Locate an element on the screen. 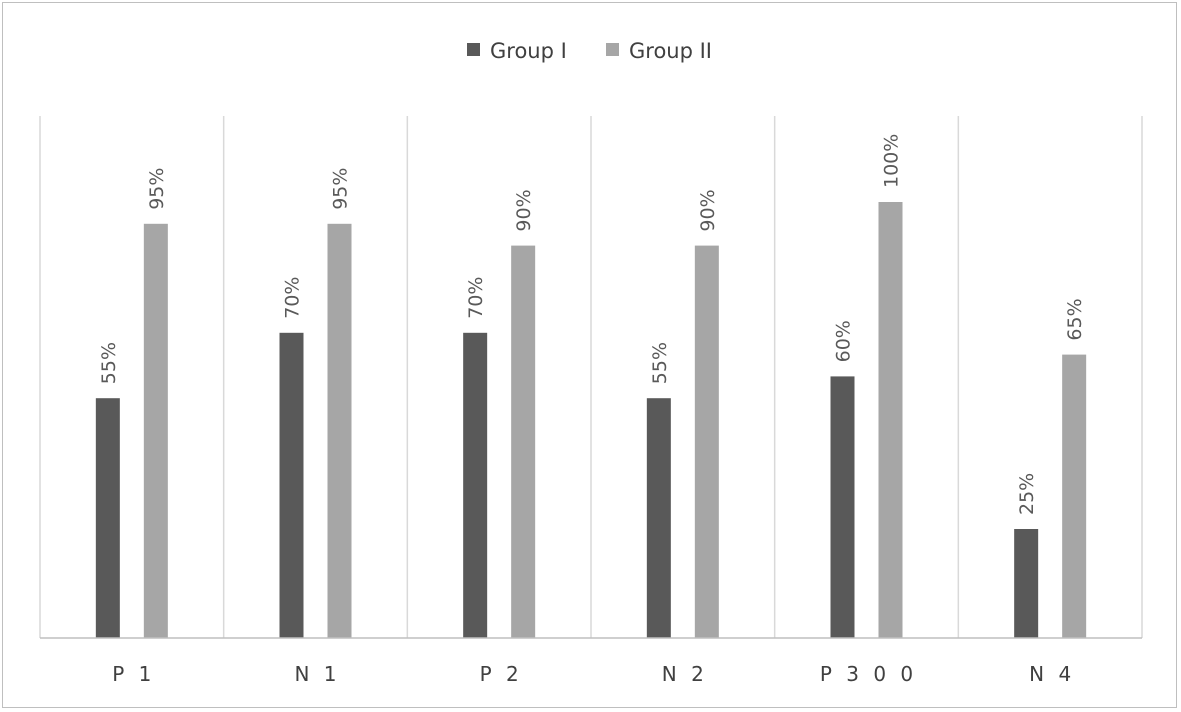 Image resolution: width=1181 pixels, height=712 pixels. legend-label-2: Group II is located at coordinates (670, 51).